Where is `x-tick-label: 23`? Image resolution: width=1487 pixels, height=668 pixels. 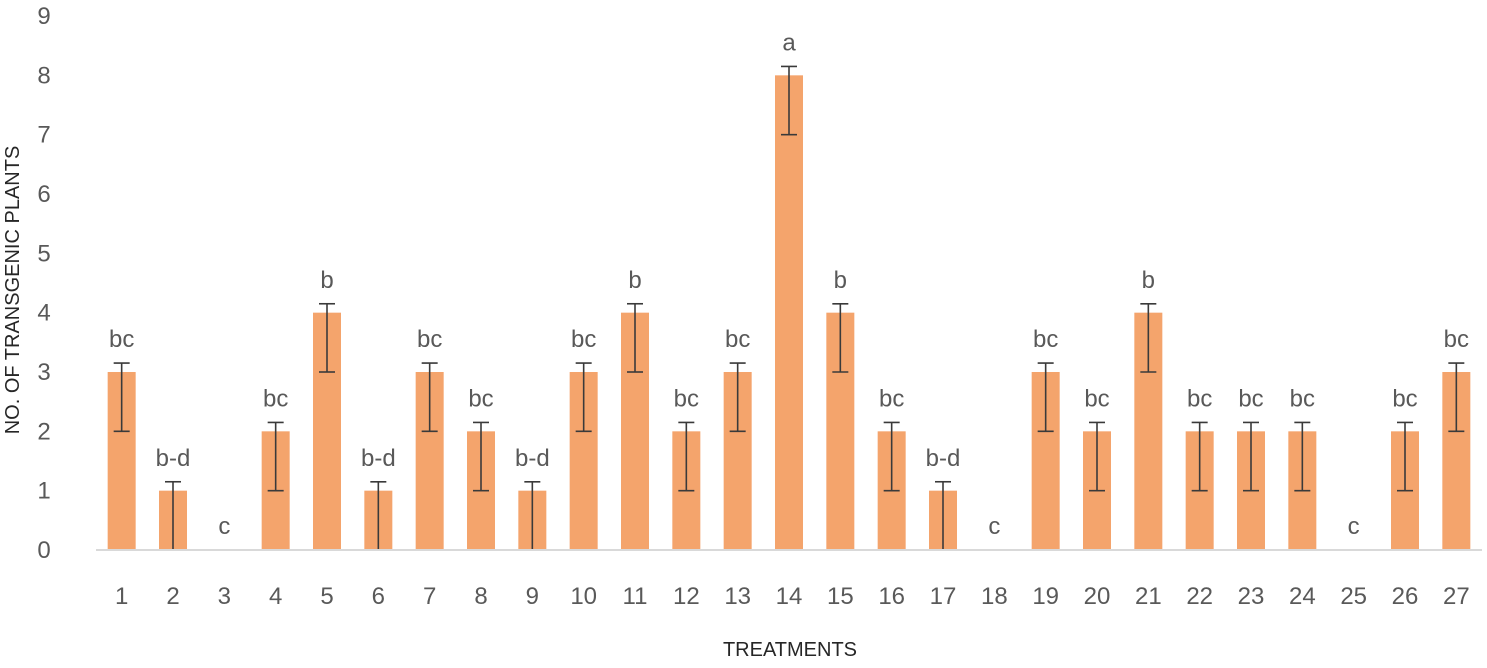 x-tick-label: 23 is located at coordinates (1251, 596).